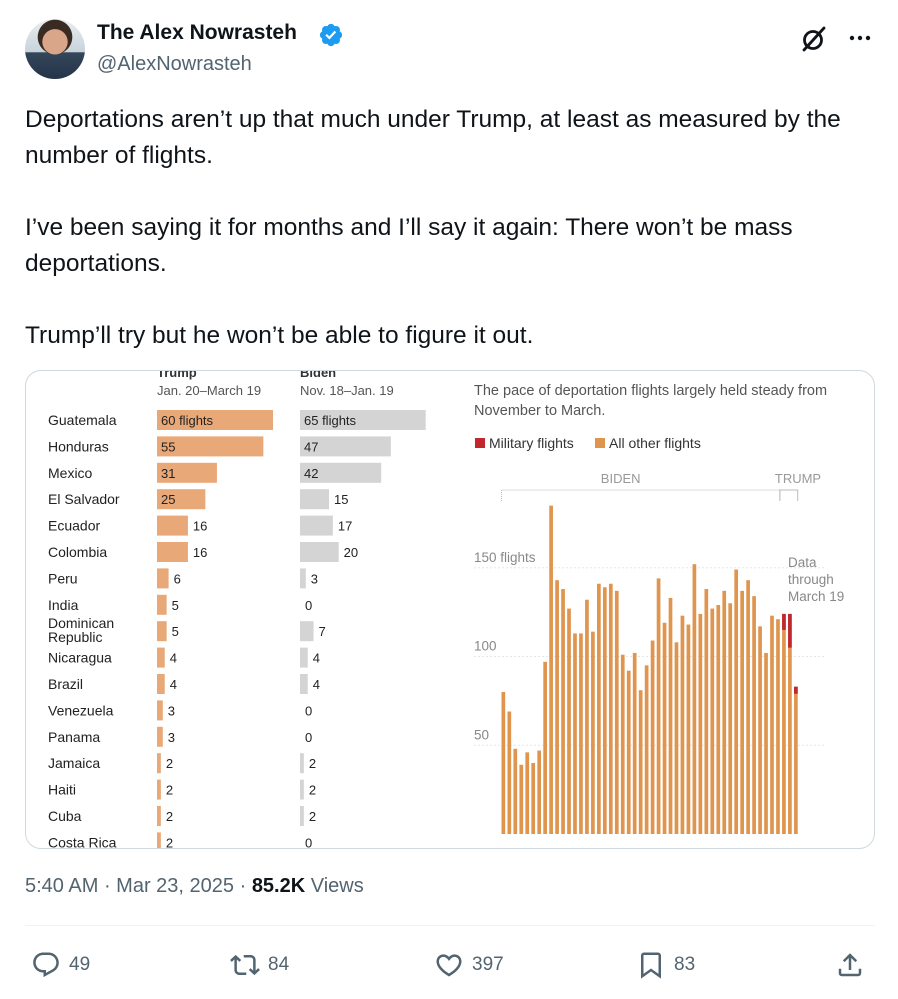  I want to click on bookmark-button: 83, so click(665, 965).